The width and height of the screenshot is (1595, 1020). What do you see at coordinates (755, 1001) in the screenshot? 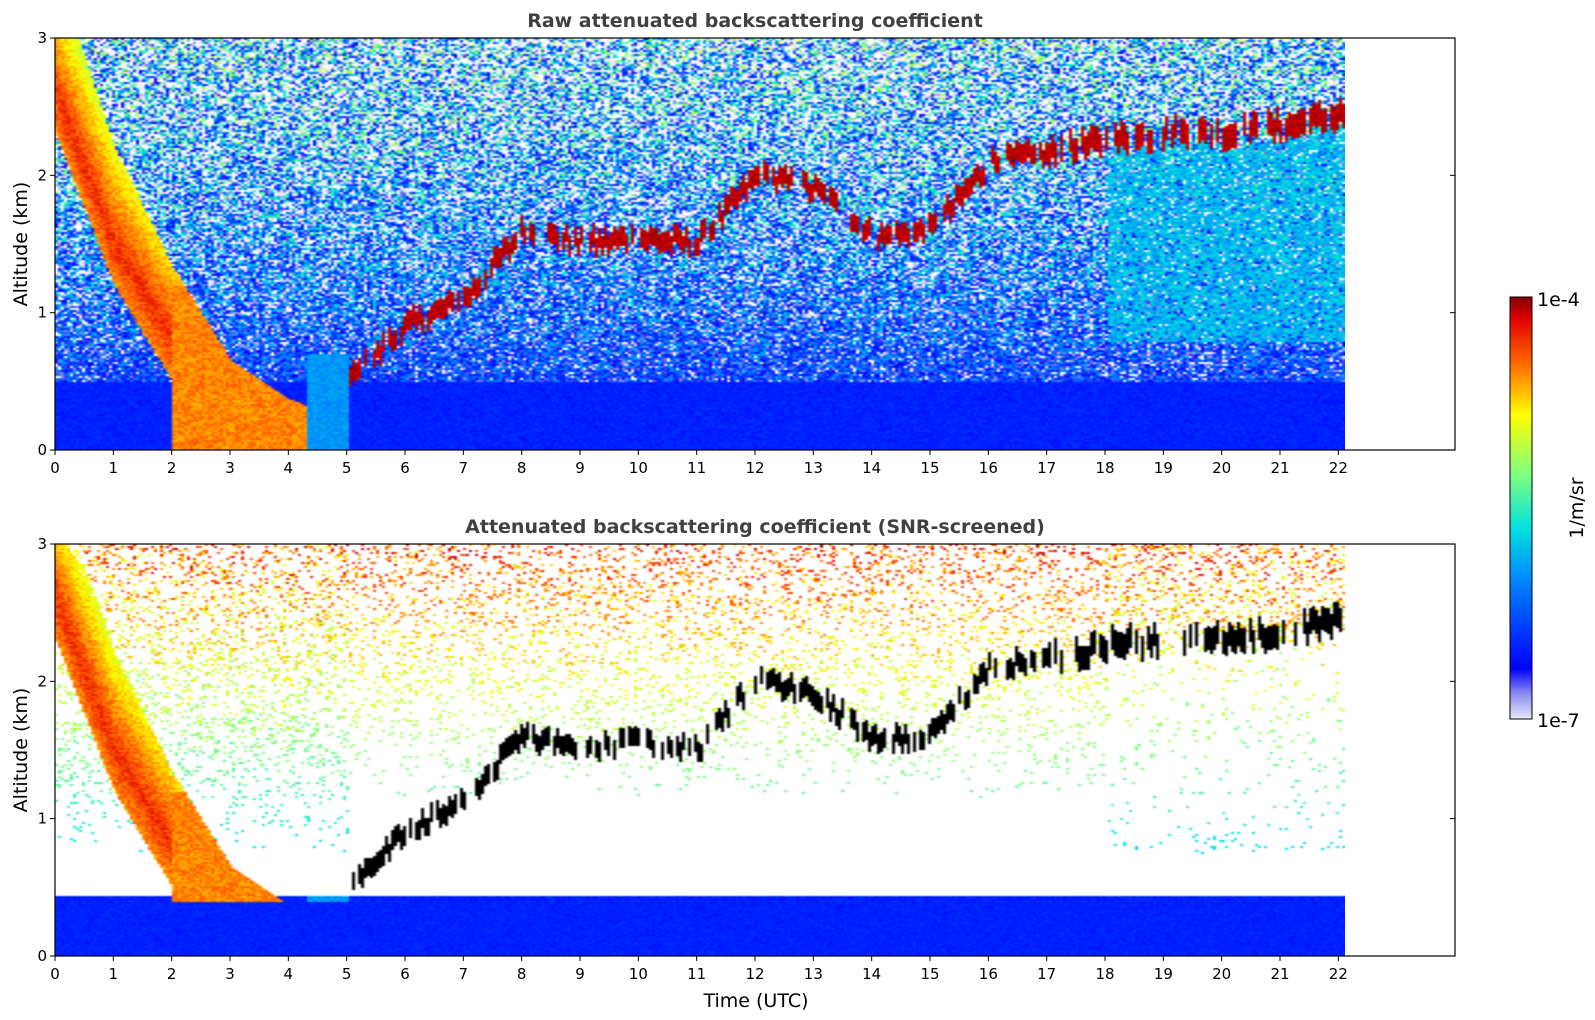
I see `x-axis-label: Time (UTC)` at bounding box center [755, 1001].